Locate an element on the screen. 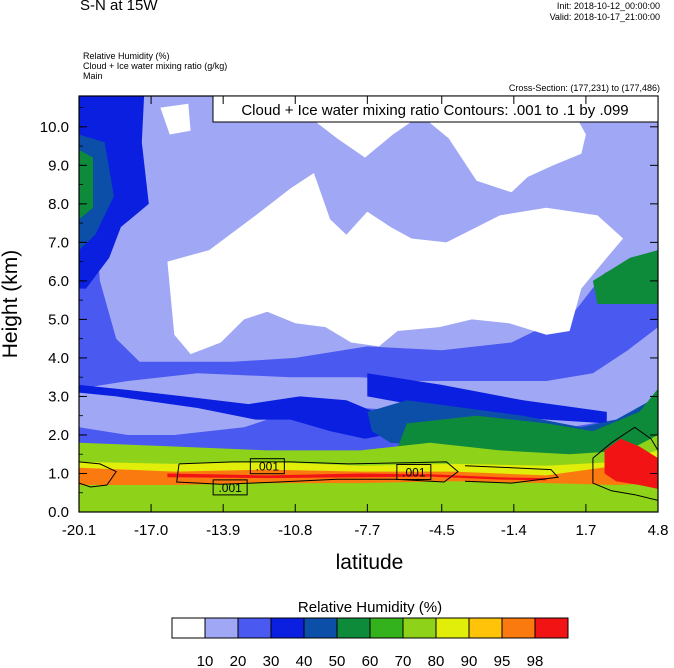 The height and width of the screenshot is (668, 674). y-tick-label: 8.0 is located at coordinates (58, 204).